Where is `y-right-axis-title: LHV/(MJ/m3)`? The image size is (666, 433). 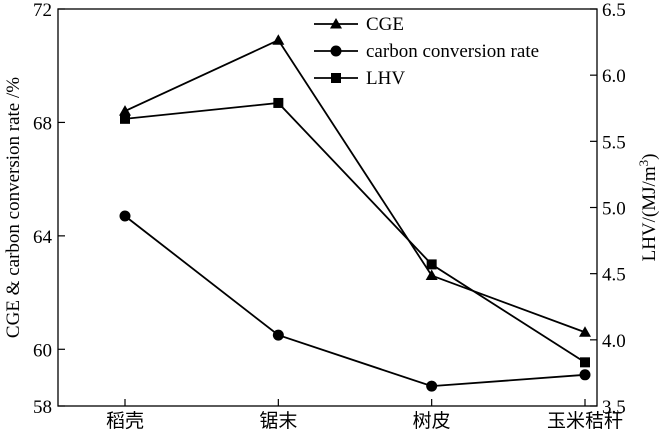 y-right-axis-title: LHV/(MJ/m3) is located at coordinates (648, 208).